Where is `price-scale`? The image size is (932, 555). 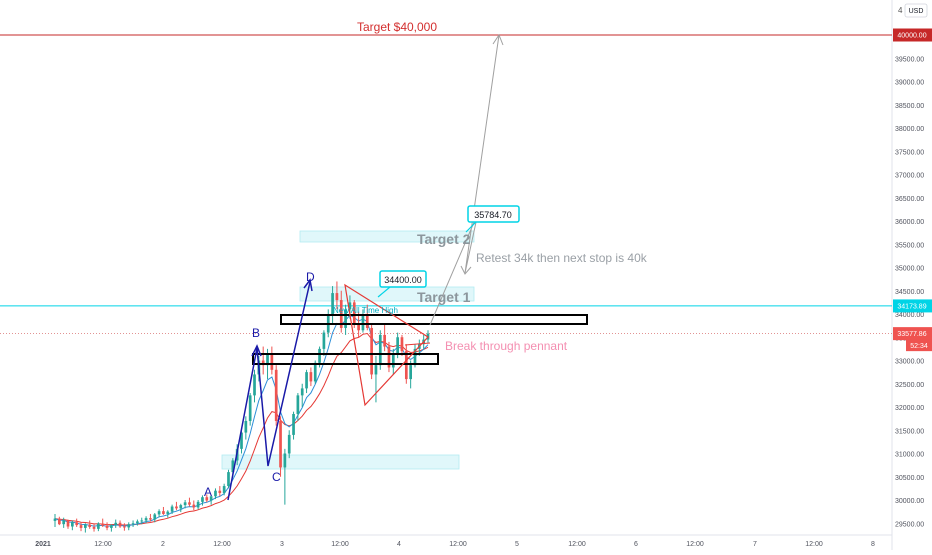 price-scale is located at coordinates (912, 275).